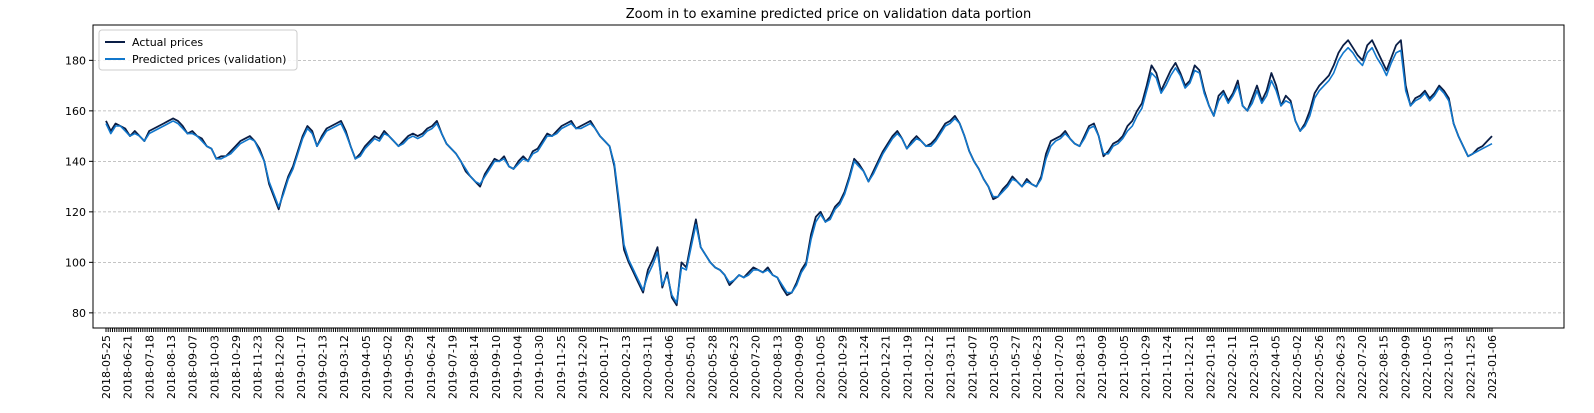  I want to click on x-tick-label: 2023-01-06, so click(1492, 367).